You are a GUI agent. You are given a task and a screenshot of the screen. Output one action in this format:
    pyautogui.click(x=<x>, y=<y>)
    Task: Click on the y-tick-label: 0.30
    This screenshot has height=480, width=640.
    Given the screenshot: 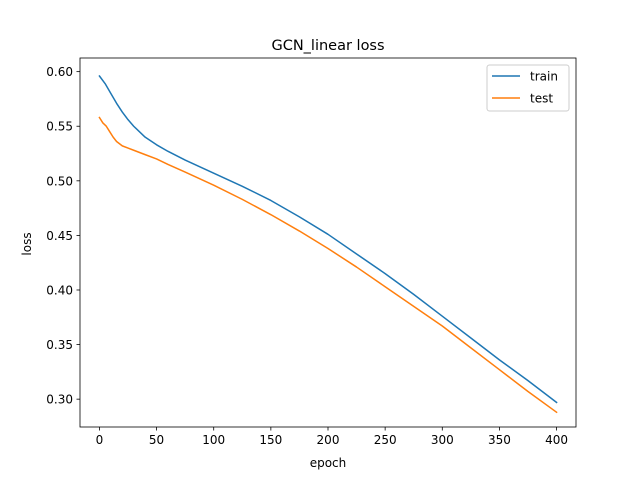 What is the action you would take?
    pyautogui.click(x=59, y=400)
    